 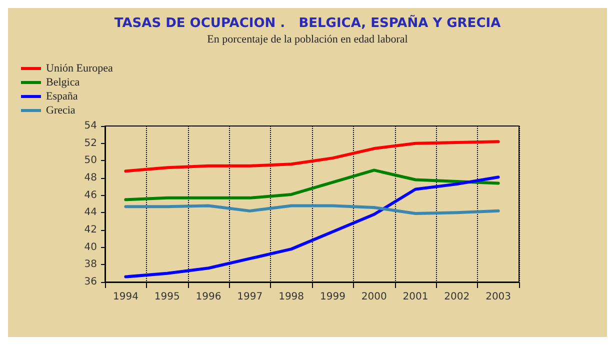 I want to click on x-tick-label: 1997, so click(x=250, y=297).